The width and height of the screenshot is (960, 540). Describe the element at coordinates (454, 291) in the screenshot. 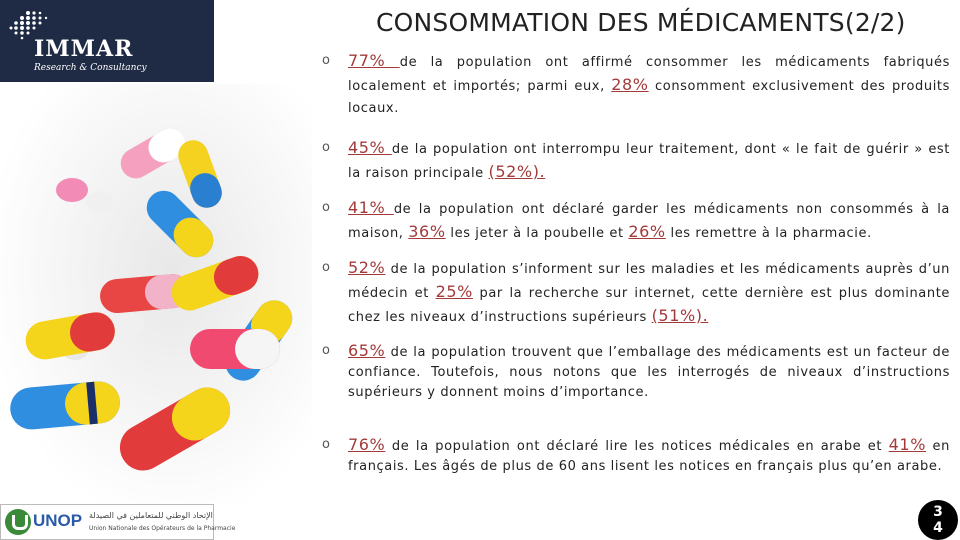

I see `stat-highlight: 25%` at that location.